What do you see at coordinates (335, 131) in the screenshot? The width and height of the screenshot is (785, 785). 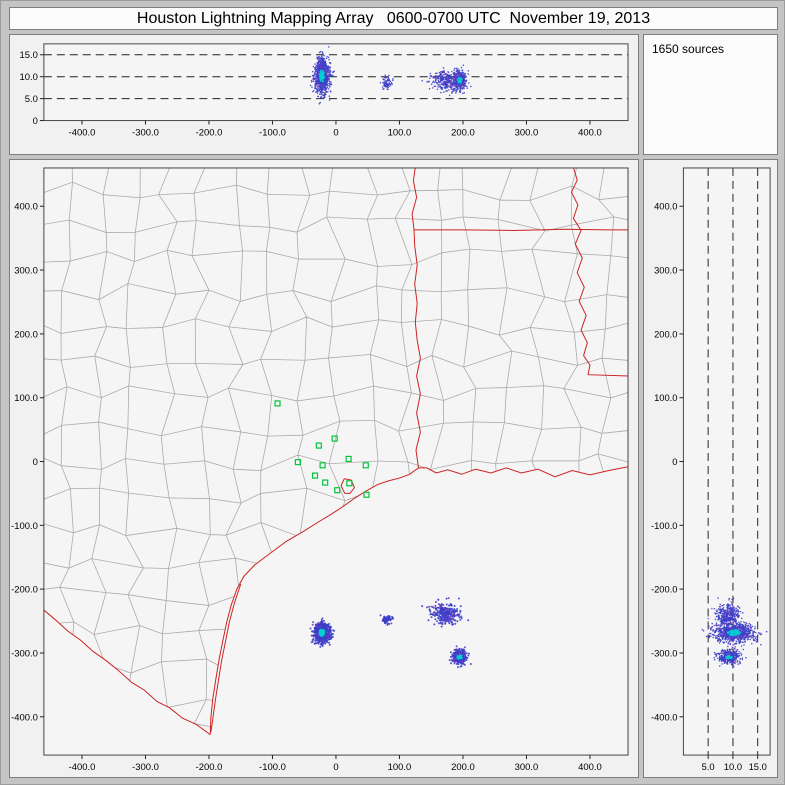 I see `x-axis-tick-label: 0` at bounding box center [335, 131].